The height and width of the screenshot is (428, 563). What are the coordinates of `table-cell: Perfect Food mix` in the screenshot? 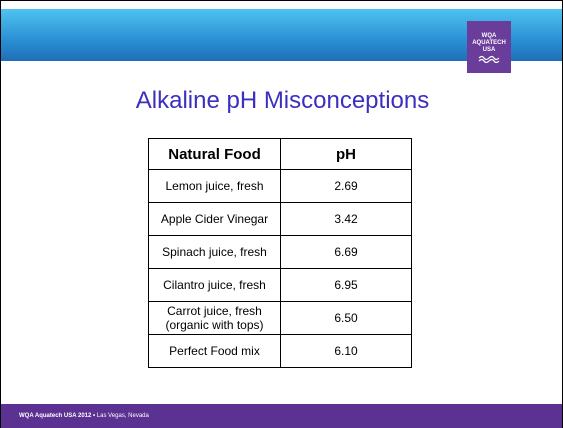 It's located at (214, 351).